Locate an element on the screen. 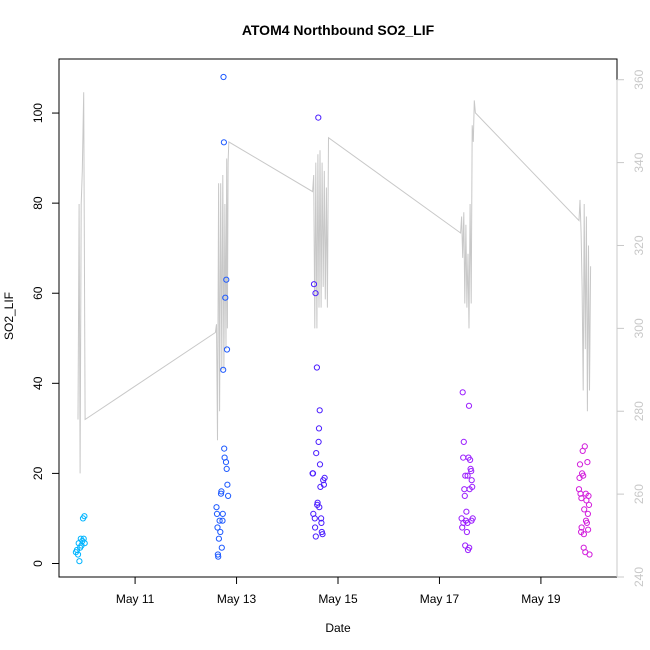 This screenshot has width=650, height=650. y-left-tick-label: 100 is located at coordinates (38, 113).